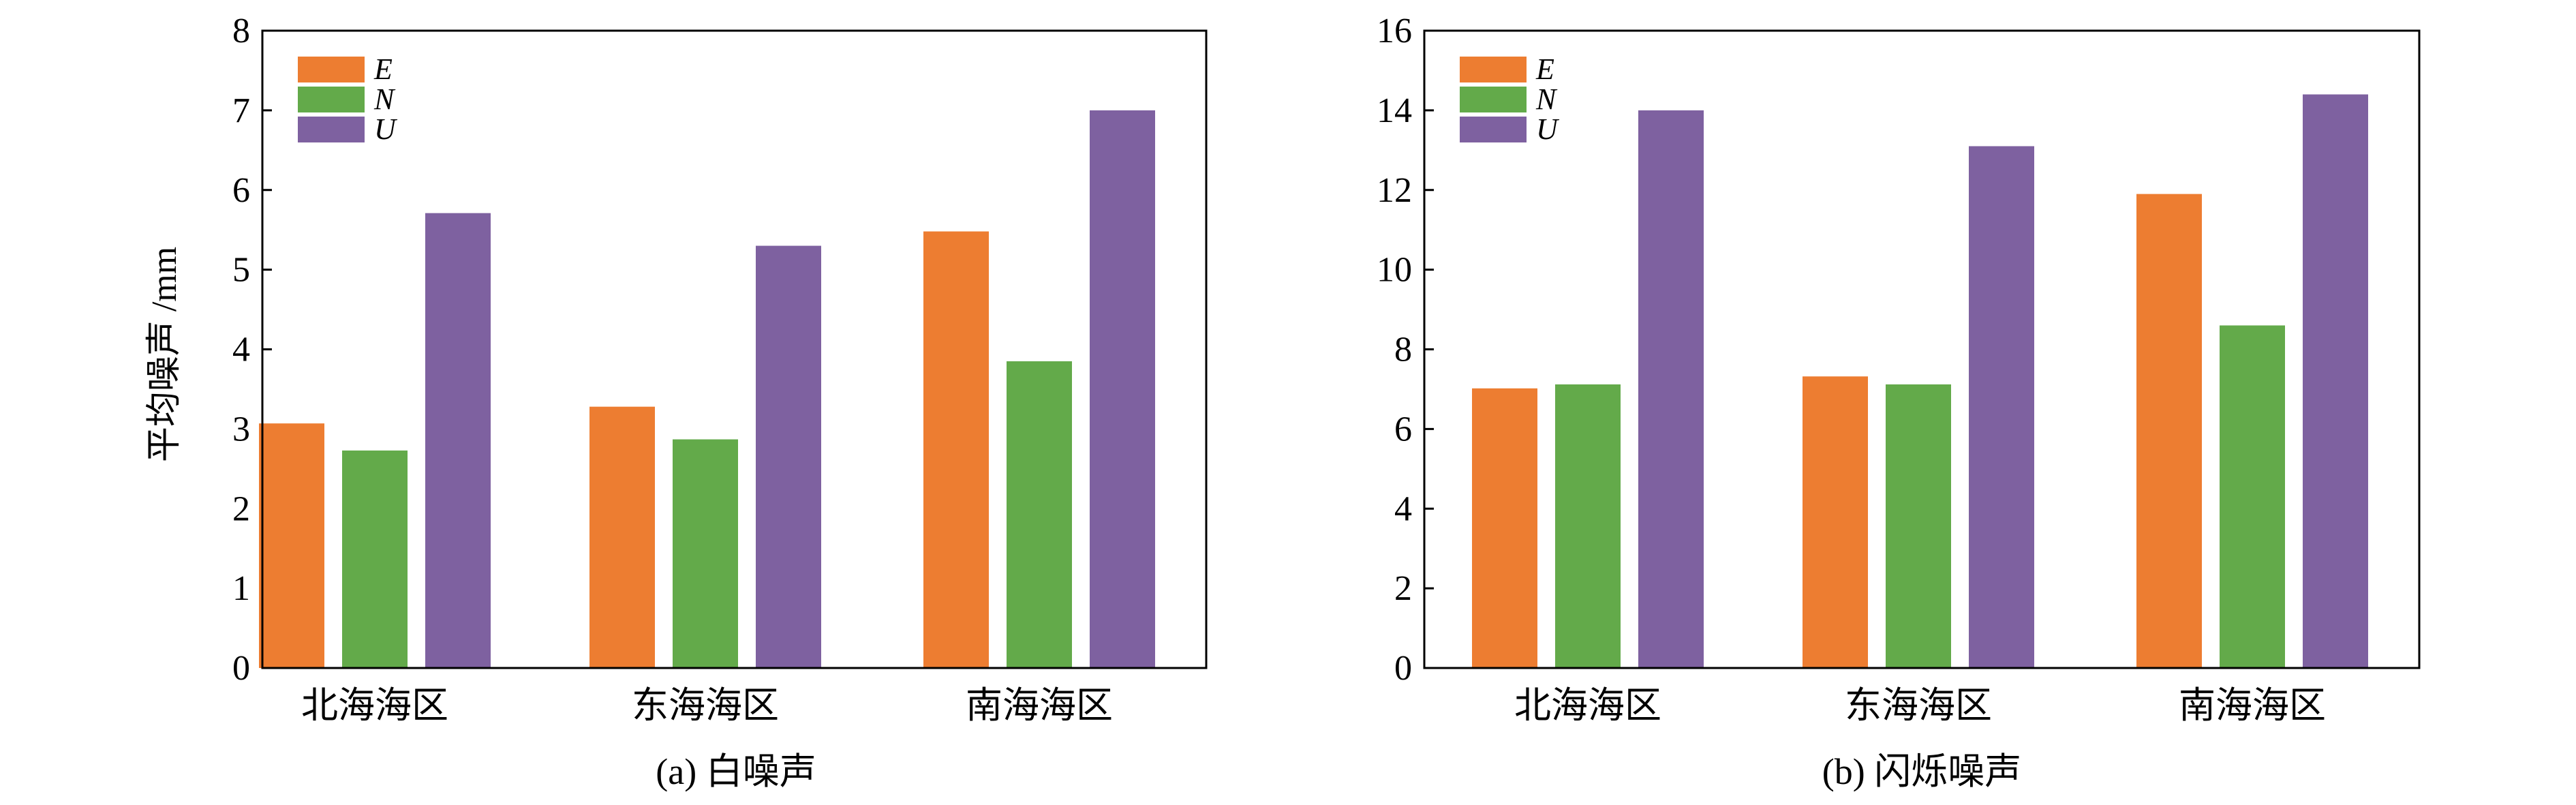  I want to click on caption-b: (b) 闪烁噪声, so click(1921, 771).